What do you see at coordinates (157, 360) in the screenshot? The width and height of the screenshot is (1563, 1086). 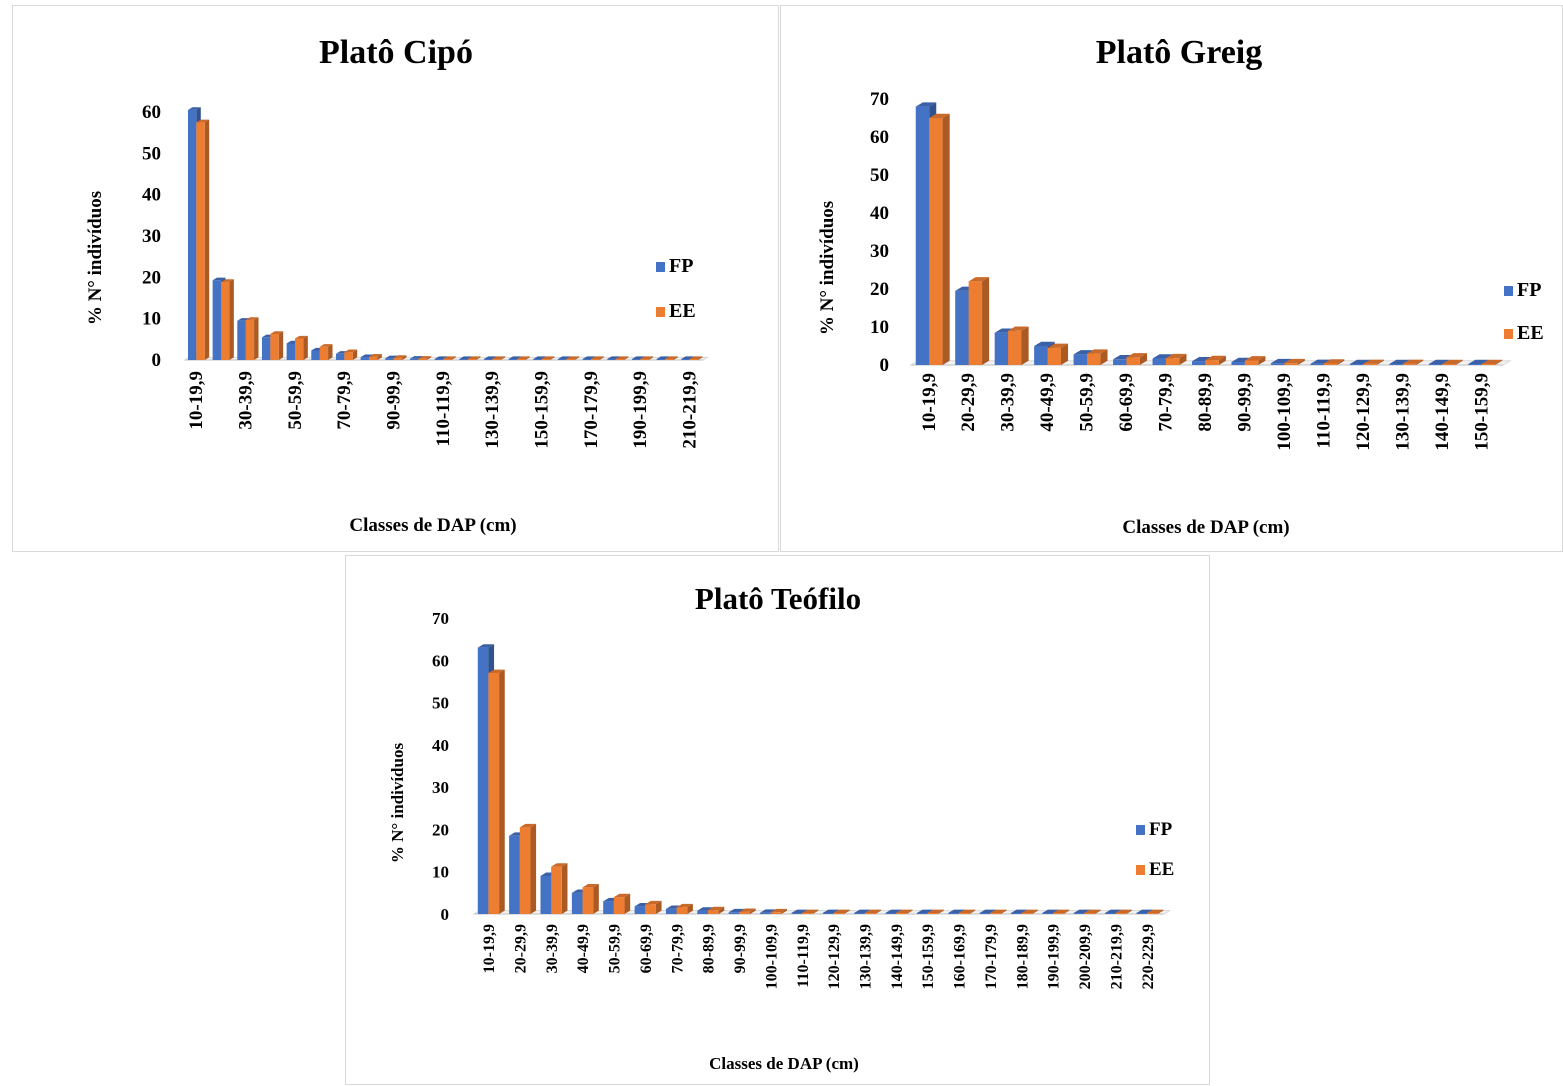 I see `y-tick-label: 0` at bounding box center [157, 360].